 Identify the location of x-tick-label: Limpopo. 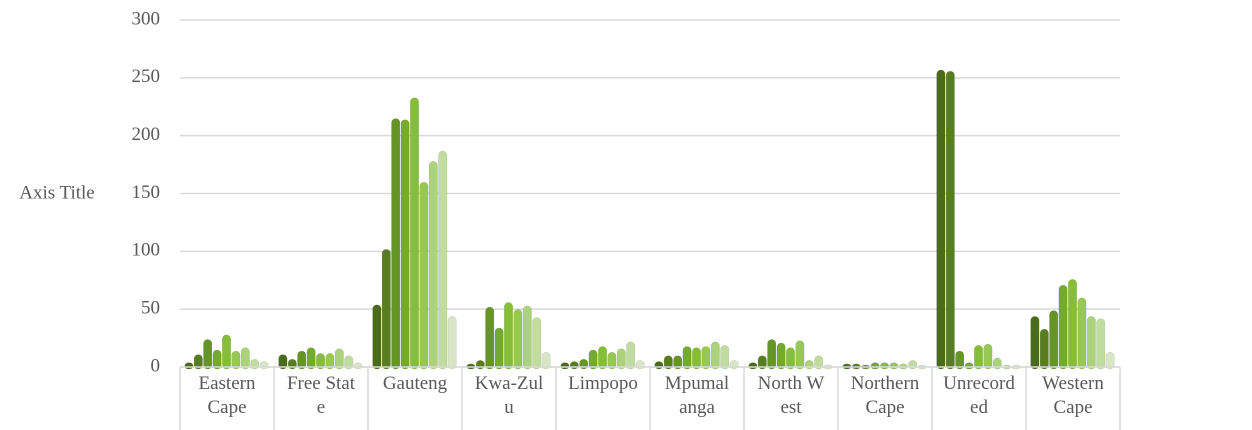
(603, 383).